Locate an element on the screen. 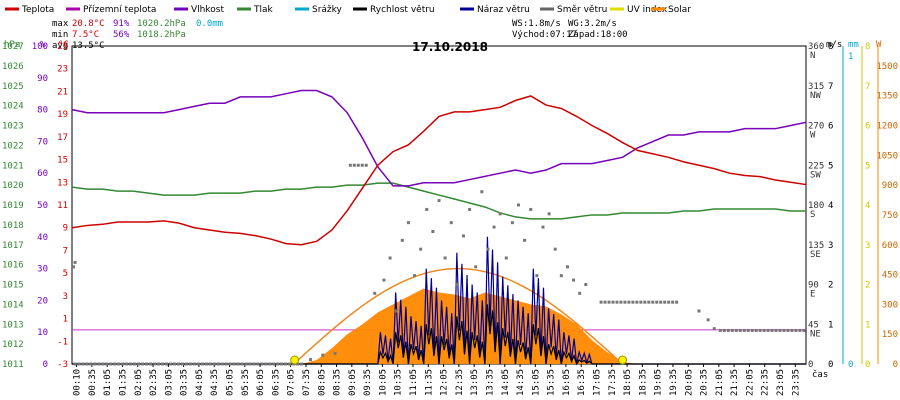 This screenshot has width=900, height=400. legend-label: Směr větru is located at coordinates (582, 10).